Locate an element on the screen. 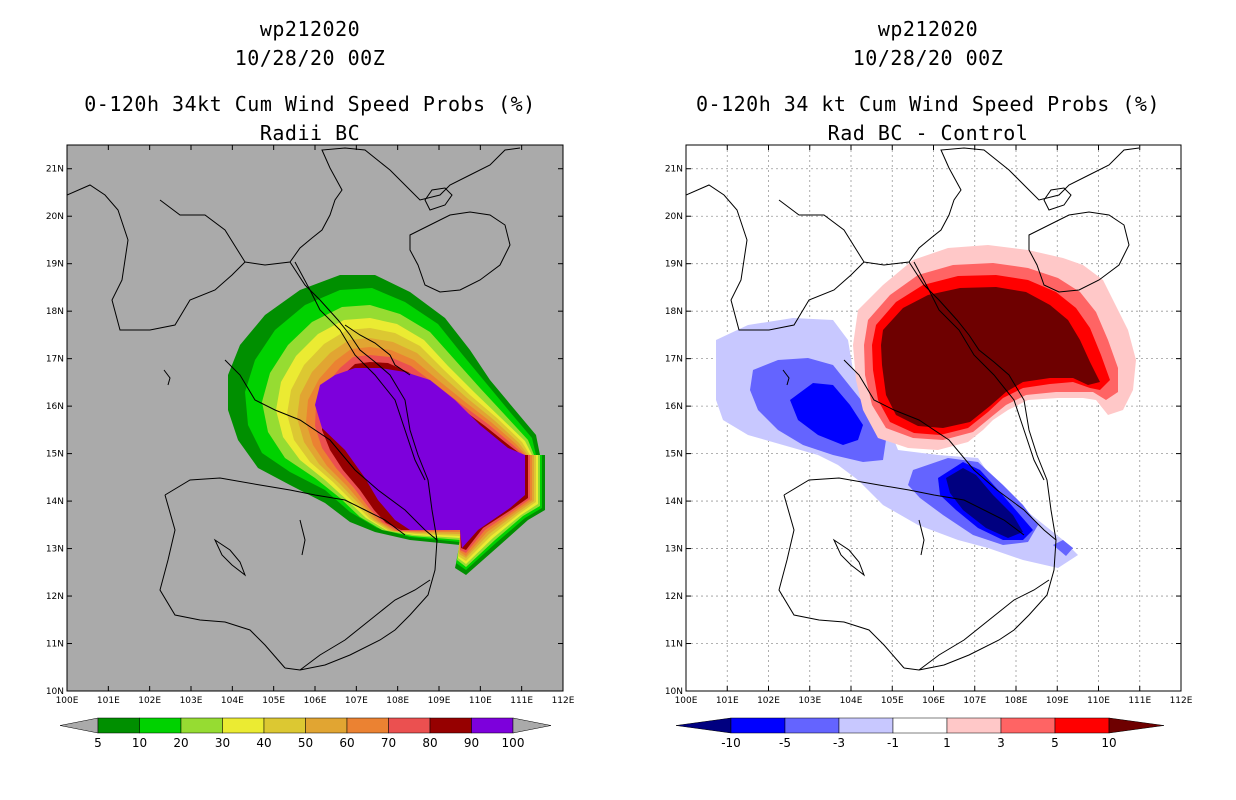  colorbar-label: 30 is located at coordinates (222, 743).